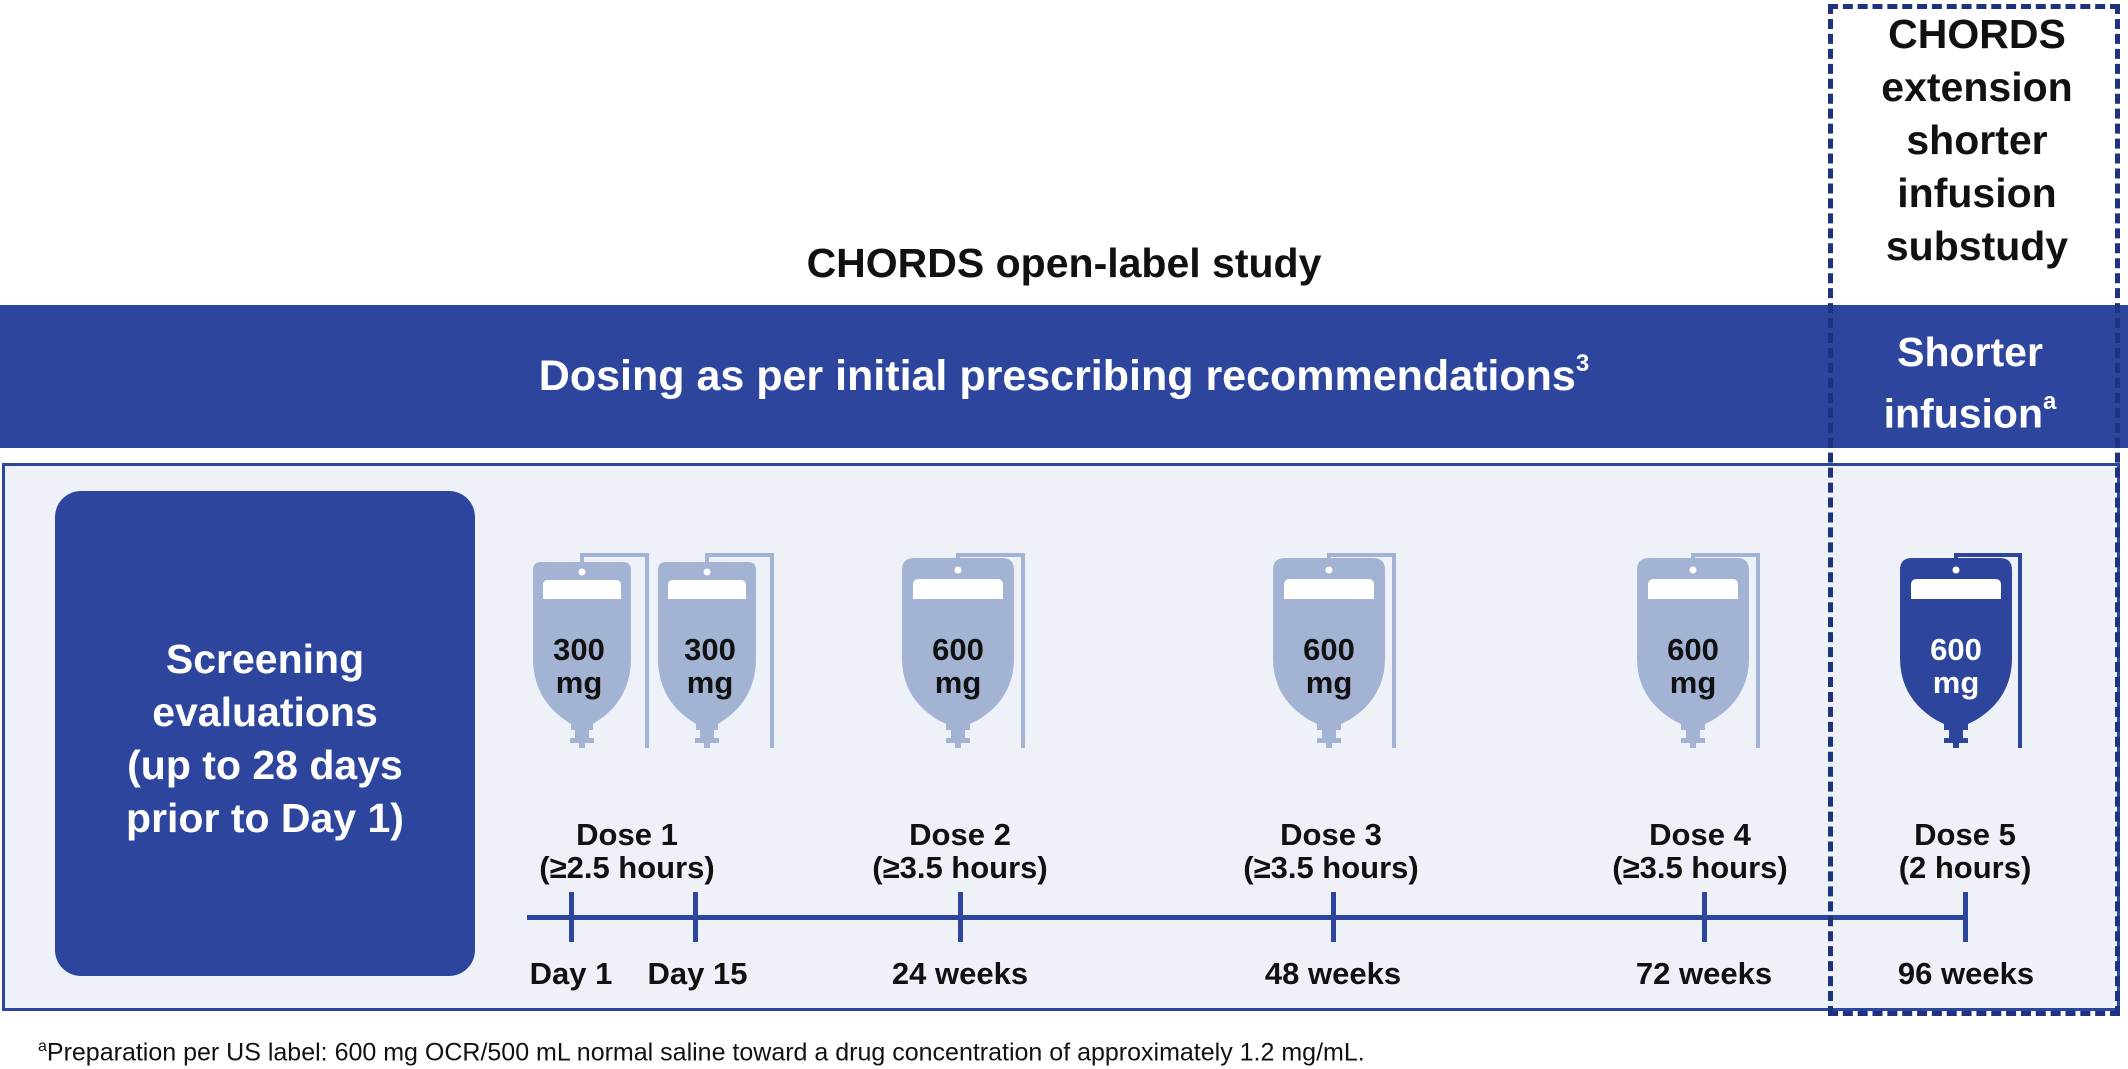 This screenshot has width=2128, height=1069. What do you see at coordinates (1965, 867) in the screenshot?
I see `dose-duration: (2 hours)` at bounding box center [1965, 867].